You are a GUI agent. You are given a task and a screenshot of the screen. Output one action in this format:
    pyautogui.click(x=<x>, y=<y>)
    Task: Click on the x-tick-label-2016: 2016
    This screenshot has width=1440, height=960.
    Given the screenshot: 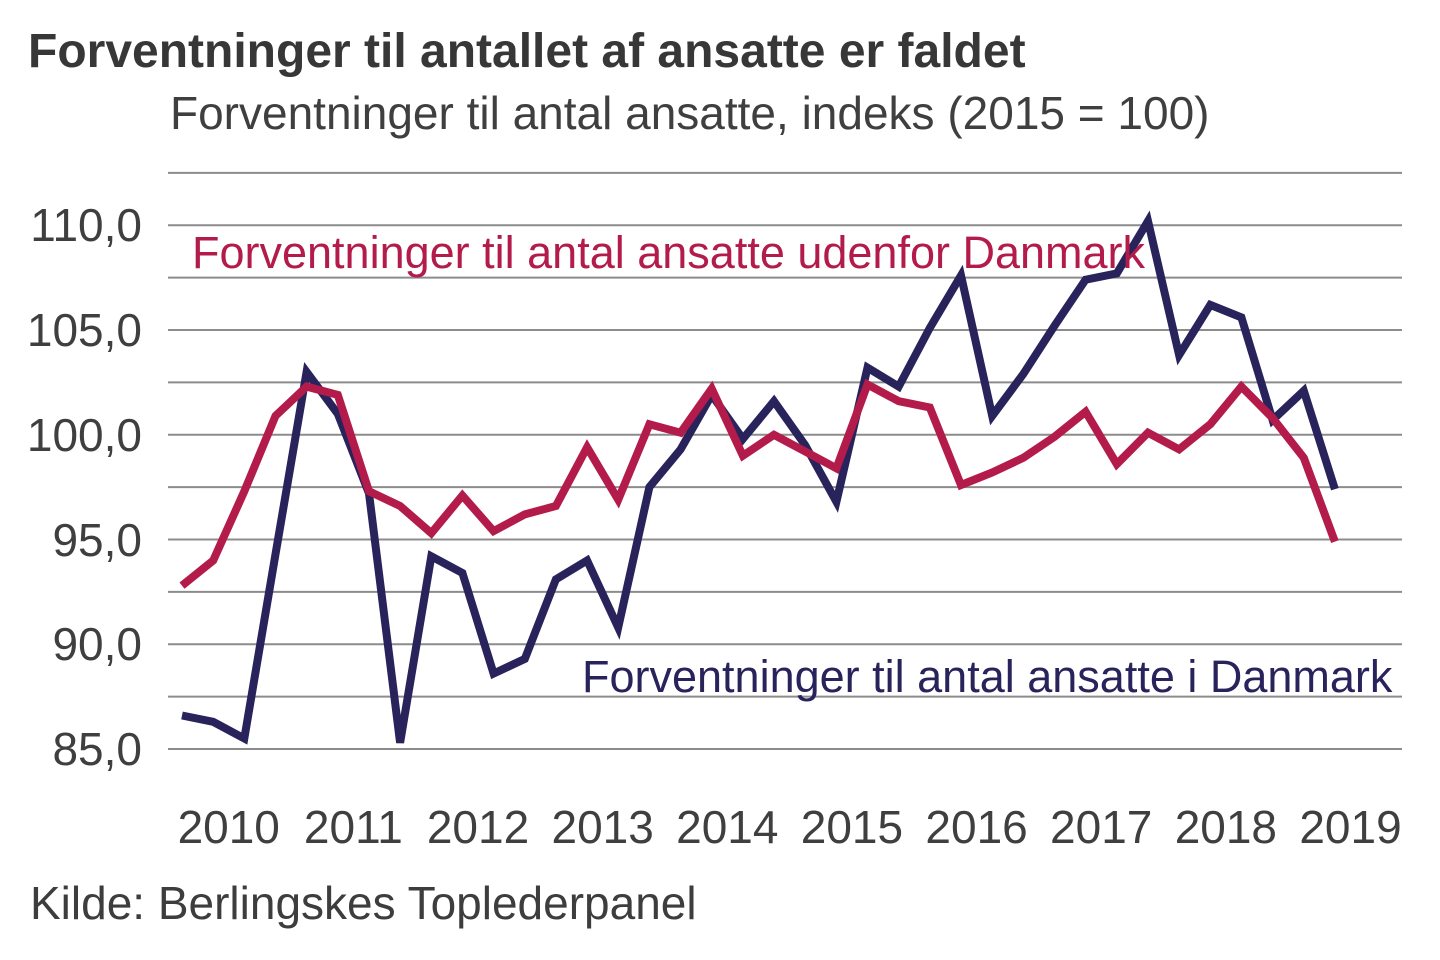 What is the action you would take?
    pyautogui.click(x=976, y=827)
    